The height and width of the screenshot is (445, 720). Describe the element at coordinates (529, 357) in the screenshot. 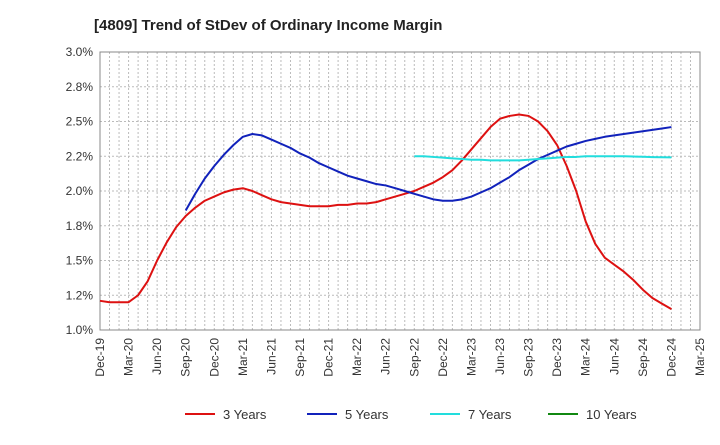

I see `x-tick-label: Sep-23` at that location.